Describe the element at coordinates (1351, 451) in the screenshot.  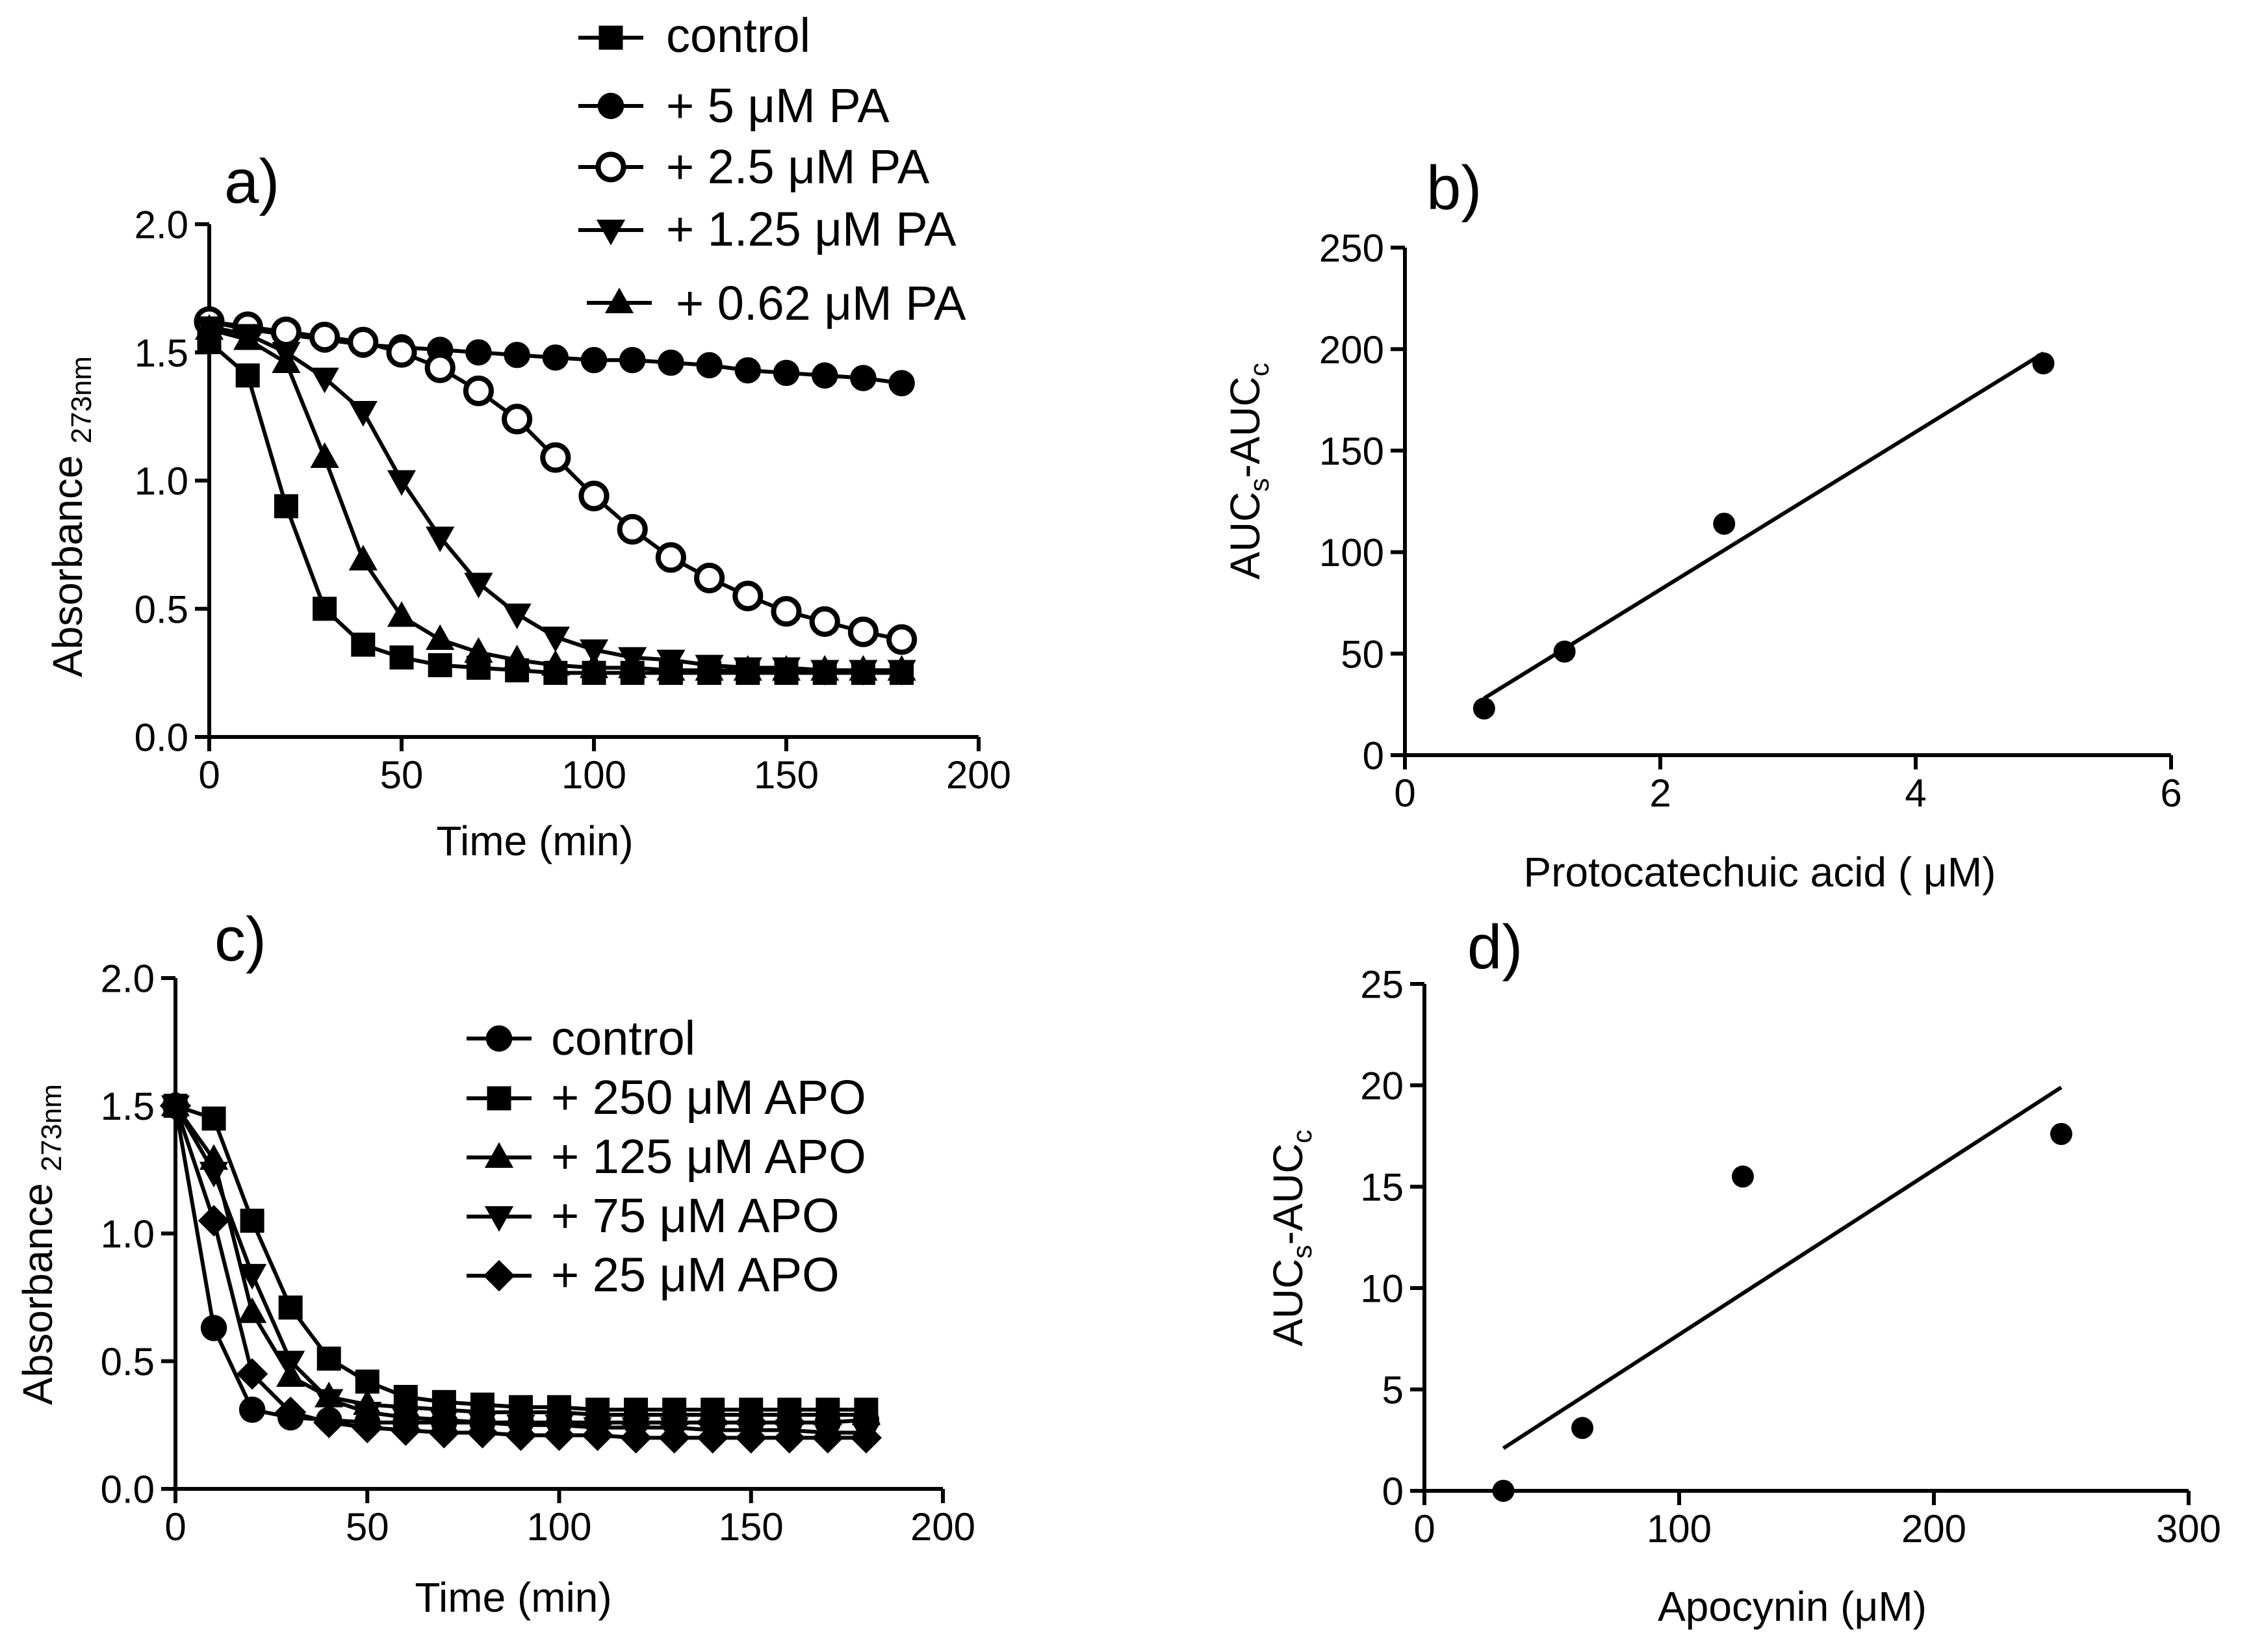
I see `panel-b-y-tick-label: 150` at that location.